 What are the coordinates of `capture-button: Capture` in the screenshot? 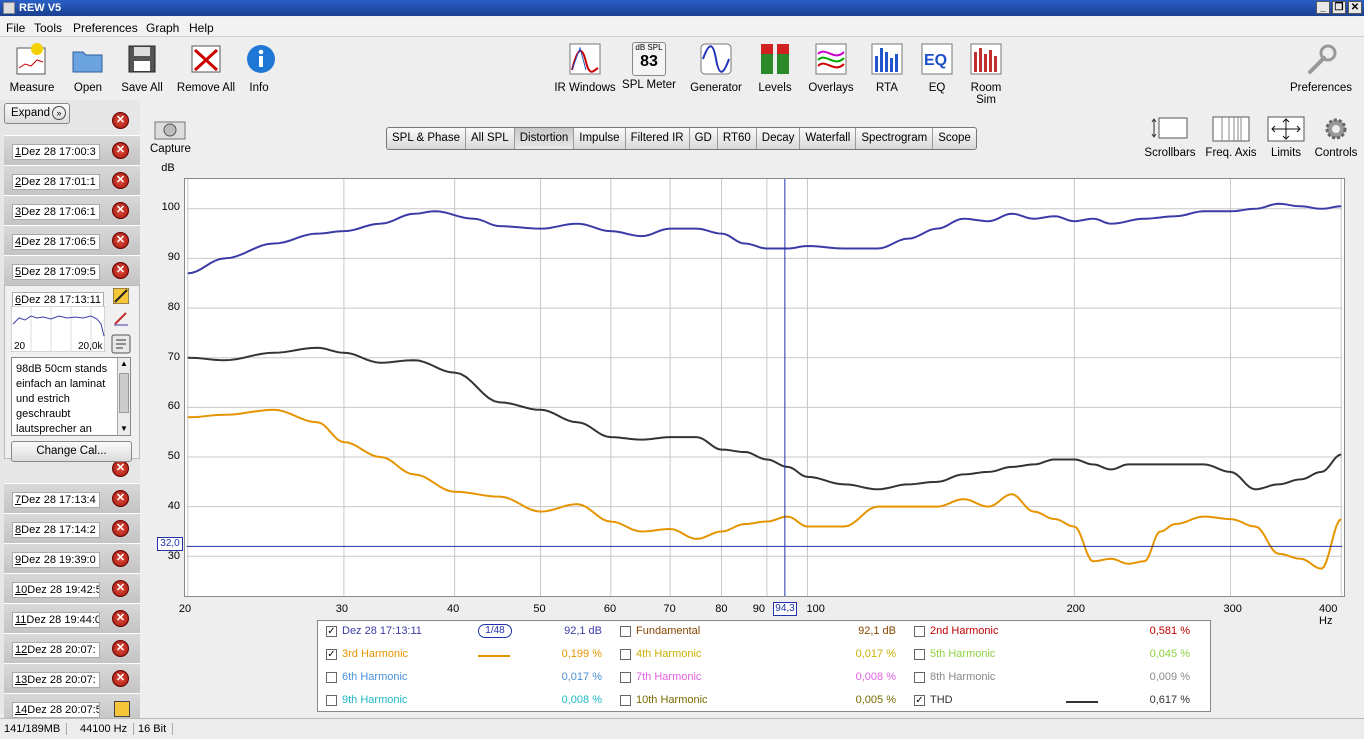 It's located at (170, 136).